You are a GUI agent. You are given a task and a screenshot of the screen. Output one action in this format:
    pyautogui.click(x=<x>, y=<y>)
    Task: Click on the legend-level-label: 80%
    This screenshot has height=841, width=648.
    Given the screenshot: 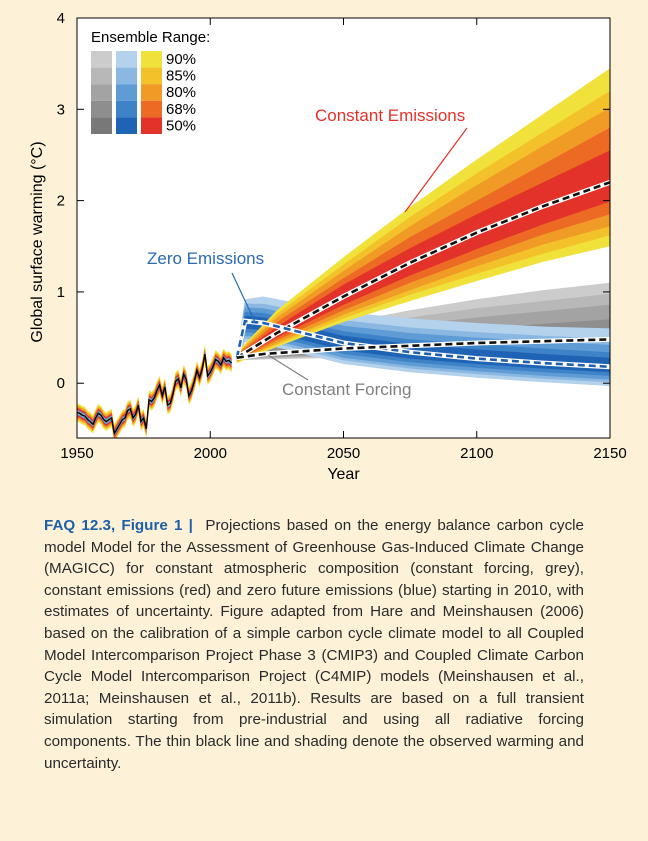 What is the action you would take?
    pyautogui.click(x=181, y=92)
    